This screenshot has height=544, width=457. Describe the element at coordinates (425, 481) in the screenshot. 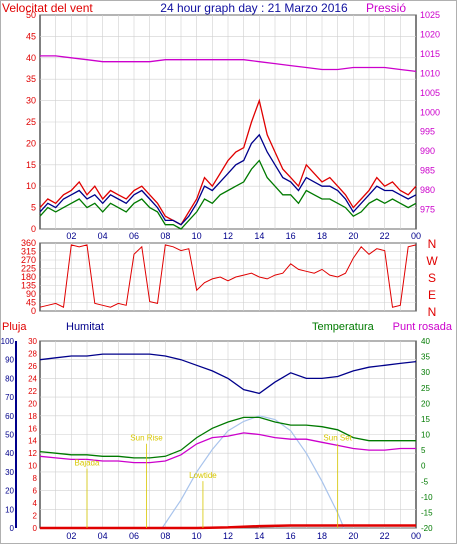

I see `temperature-tick-label: -5` at that location.